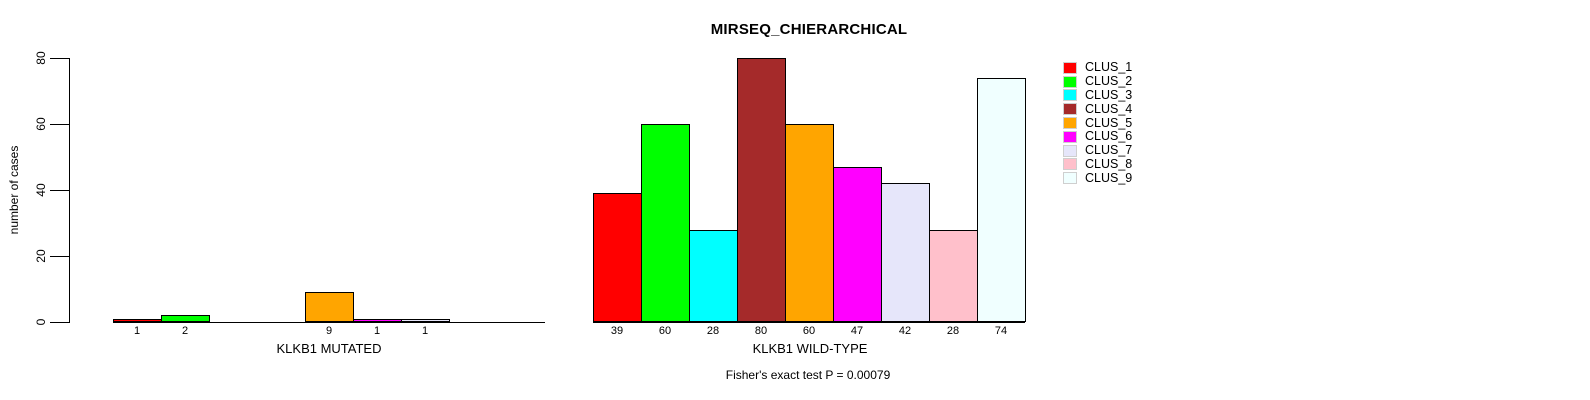  What do you see at coordinates (329, 331) in the screenshot?
I see `bar-value-label: 9` at bounding box center [329, 331].